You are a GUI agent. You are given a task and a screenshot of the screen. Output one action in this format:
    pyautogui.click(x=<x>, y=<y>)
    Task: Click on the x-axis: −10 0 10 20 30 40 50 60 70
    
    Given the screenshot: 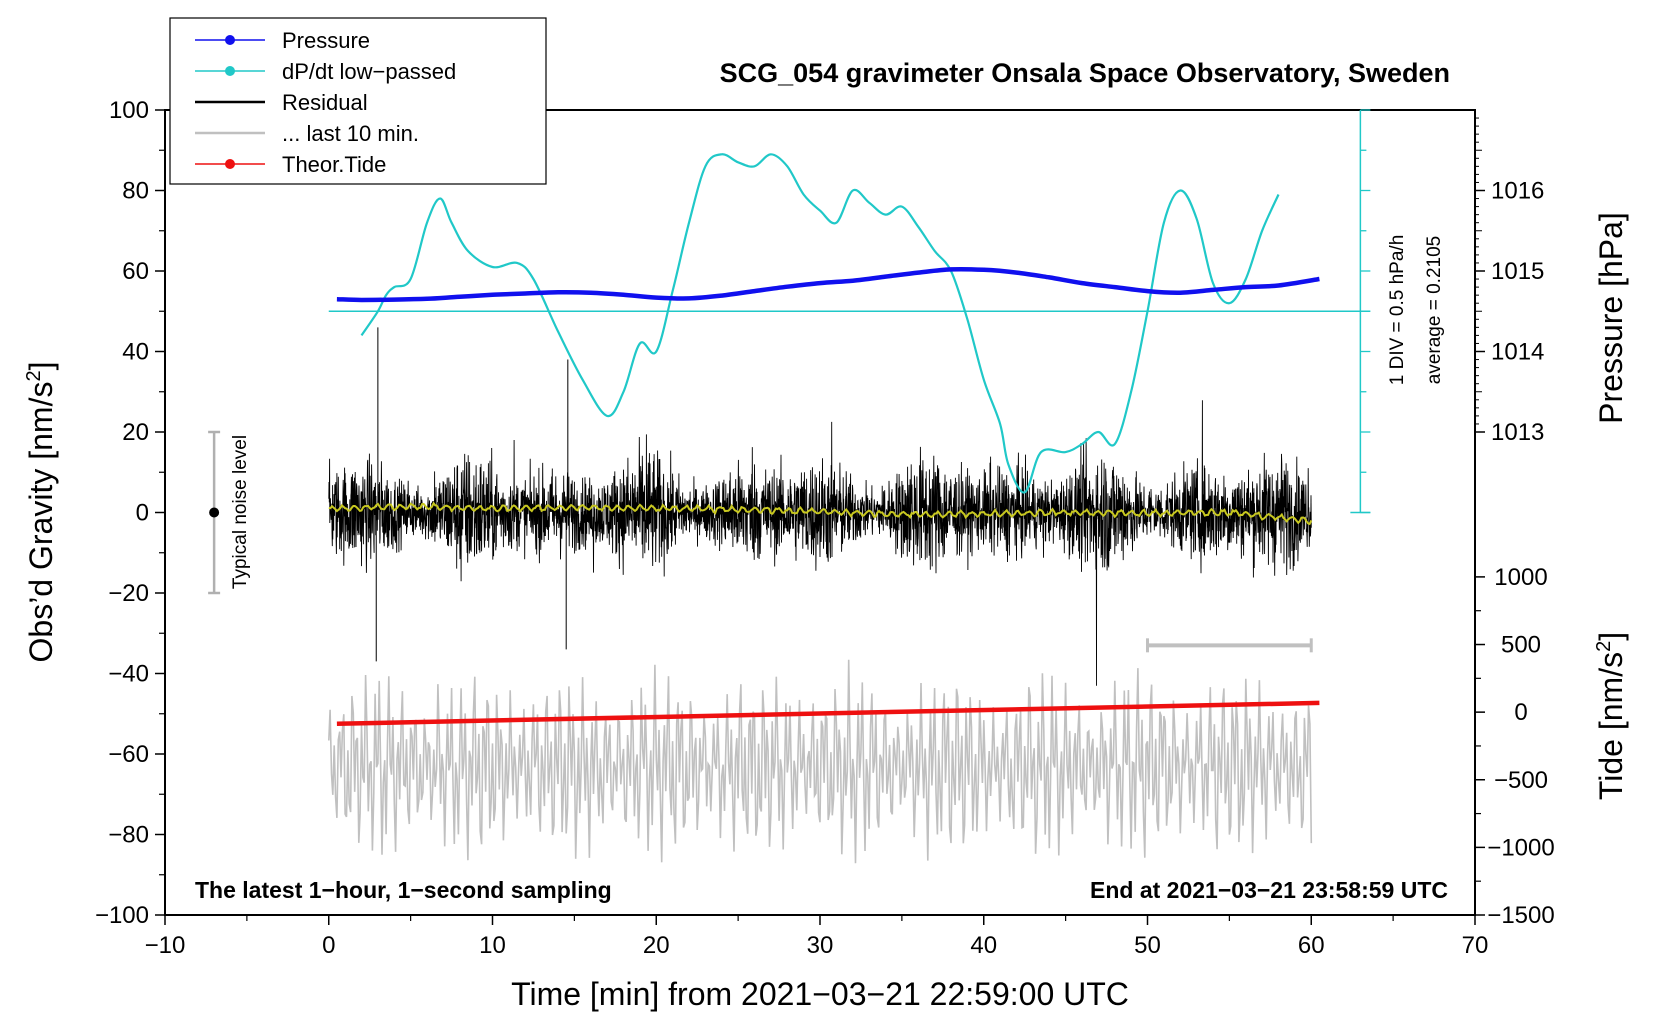 What is the action you would take?
    pyautogui.click(x=817, y=937)
    